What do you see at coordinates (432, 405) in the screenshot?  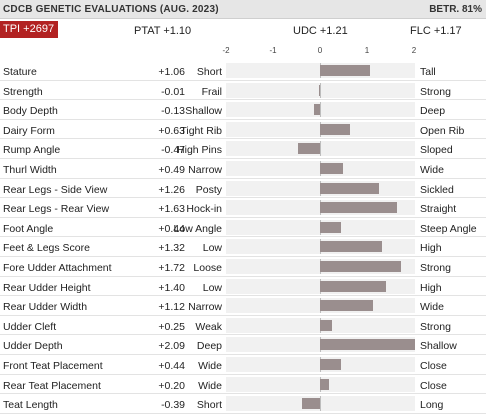 I see `trait-high-label: Long` at bounding box center [432, 405].